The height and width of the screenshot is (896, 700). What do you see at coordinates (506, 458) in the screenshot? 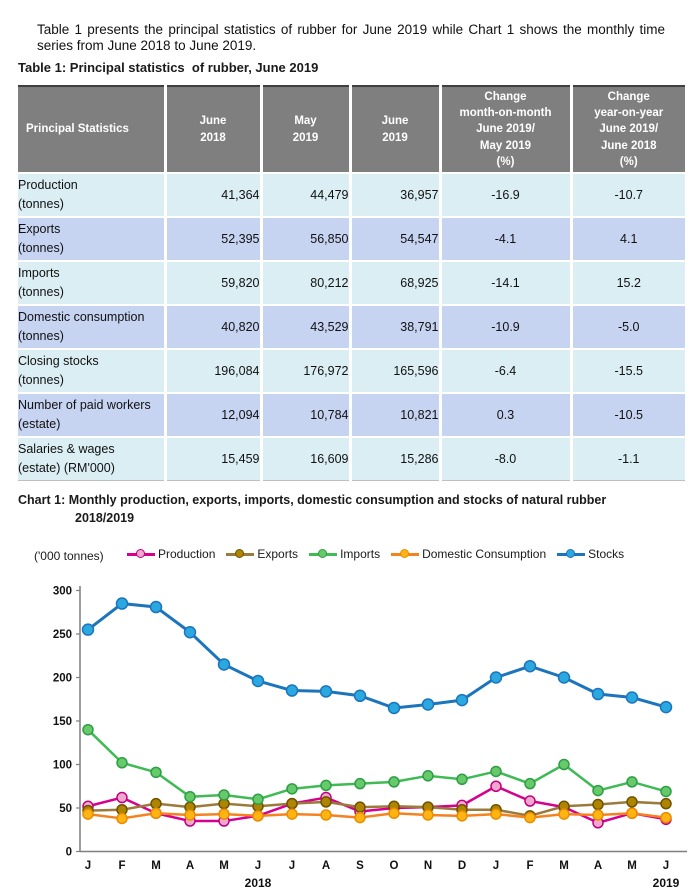
I see `table-cell: -8.0` at bounding box center [506, 458].